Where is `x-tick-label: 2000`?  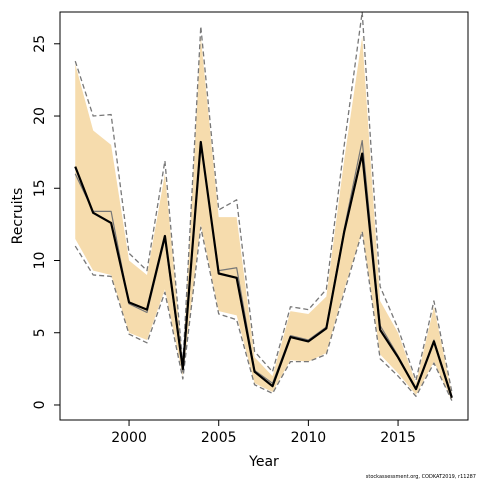 x-tick-label: 2000 is located at coordinates (129, 438).